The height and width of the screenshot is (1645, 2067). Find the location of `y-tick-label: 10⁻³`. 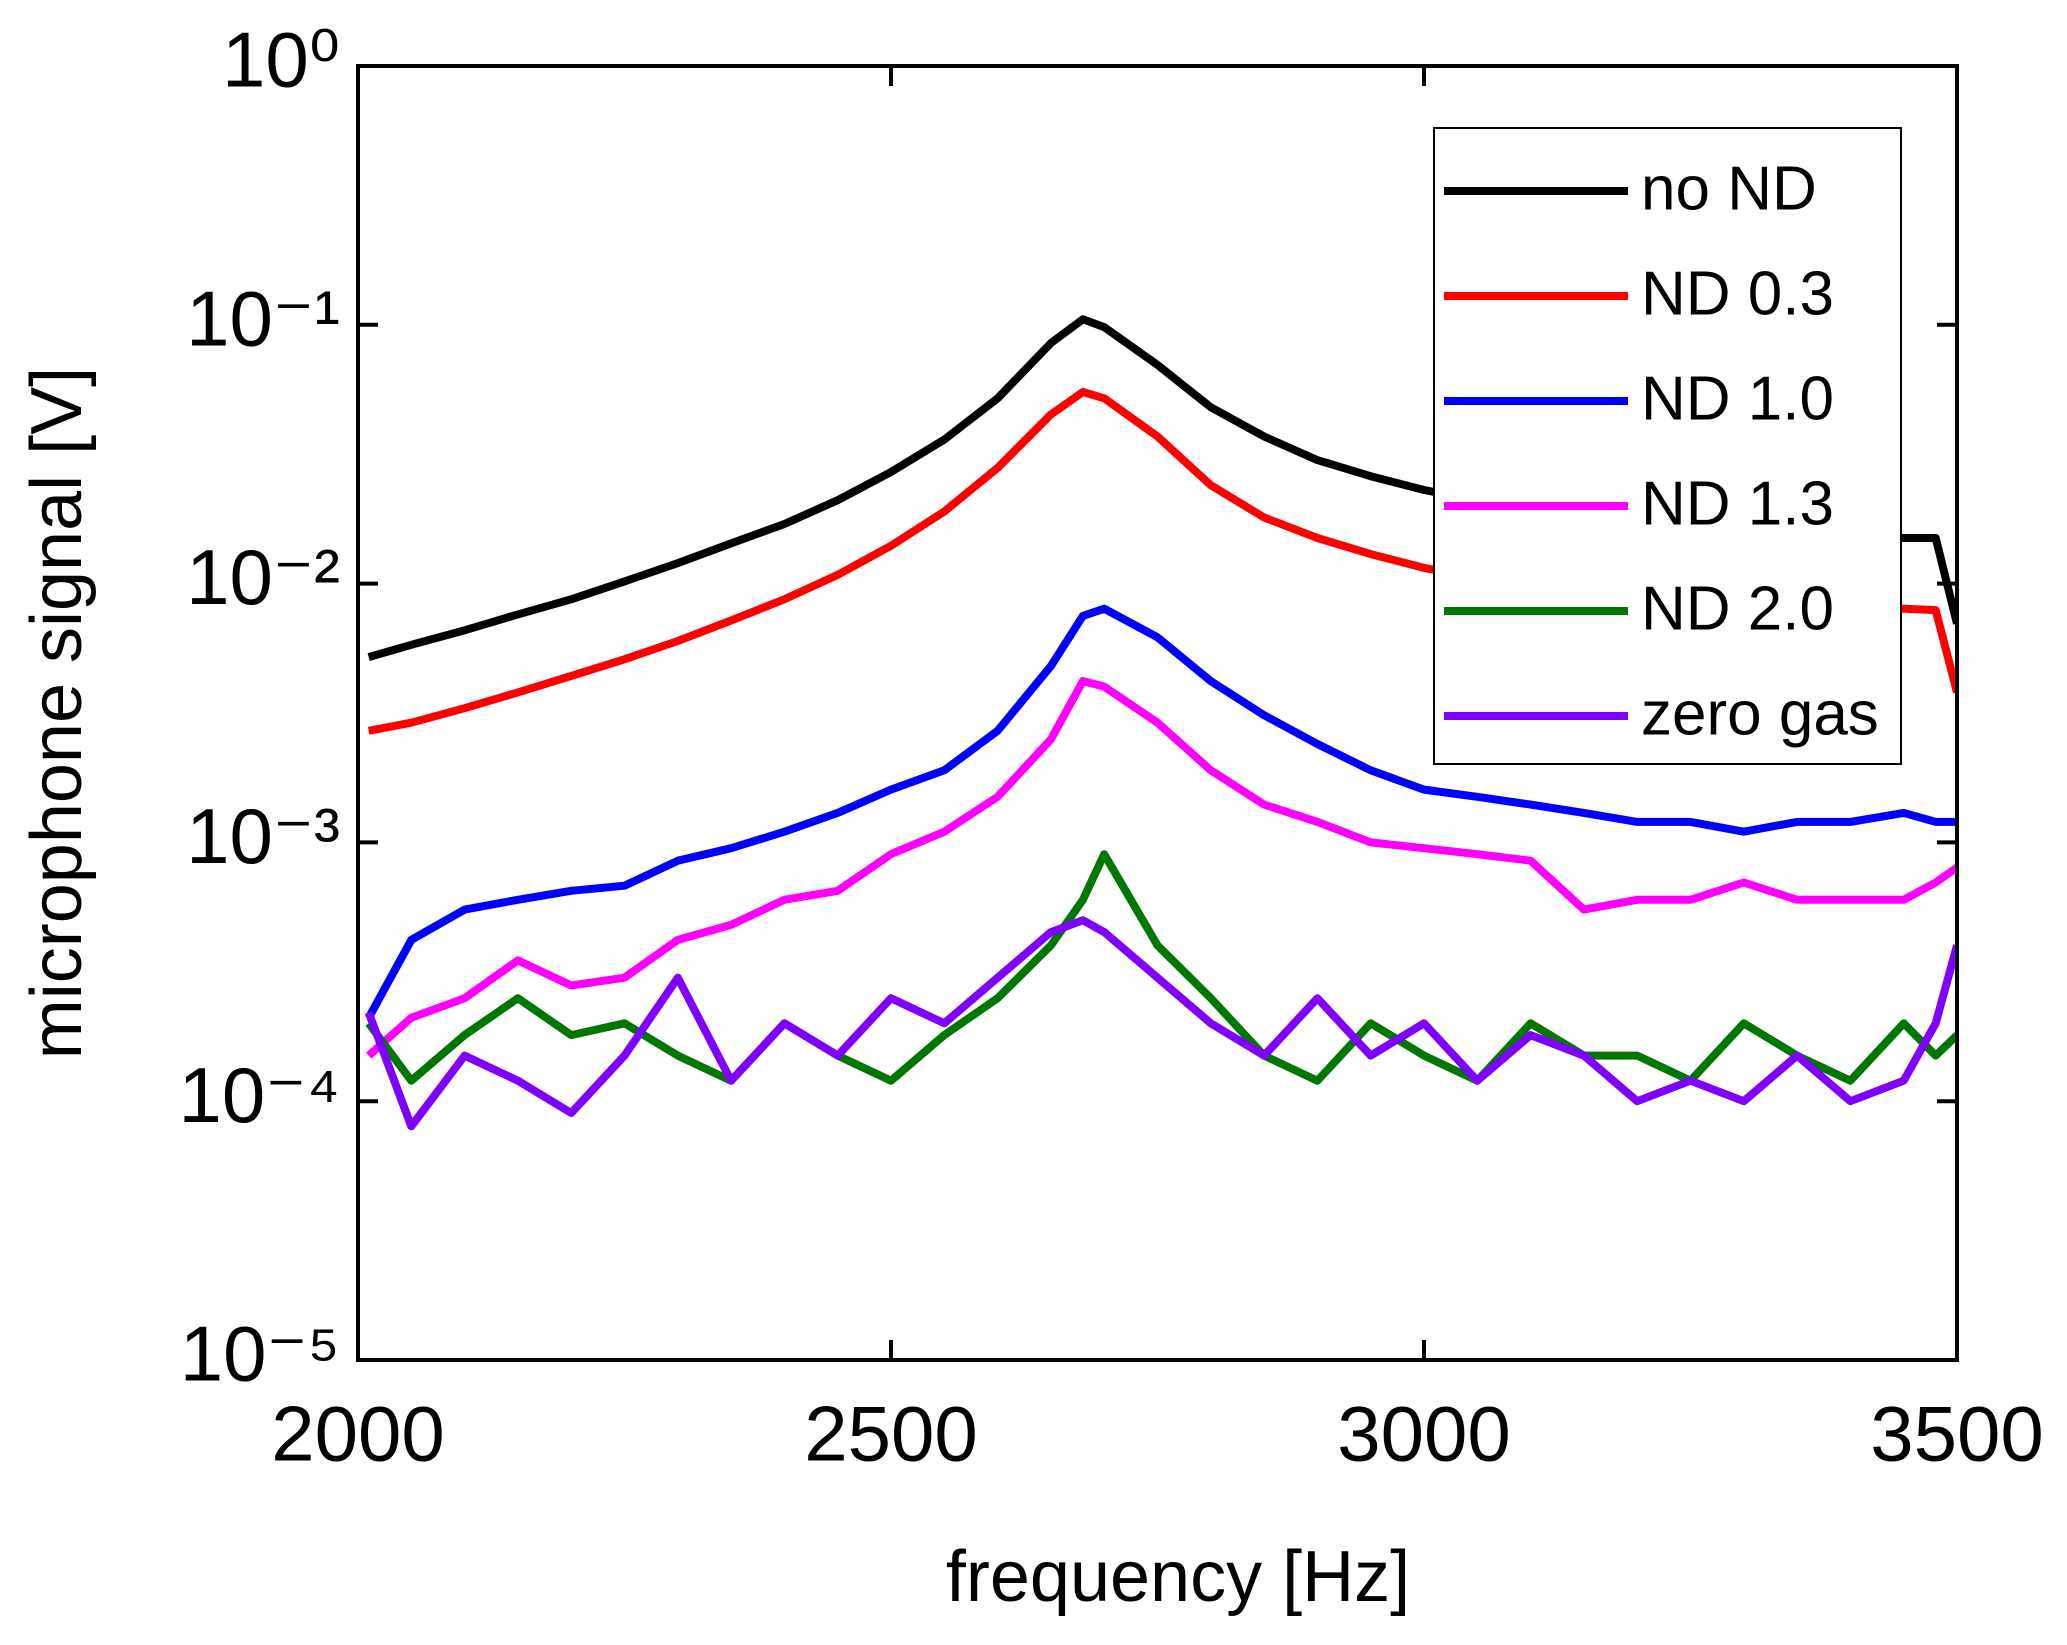

y-tick-label: 10⁻³ is located at coordinates (263, 836).